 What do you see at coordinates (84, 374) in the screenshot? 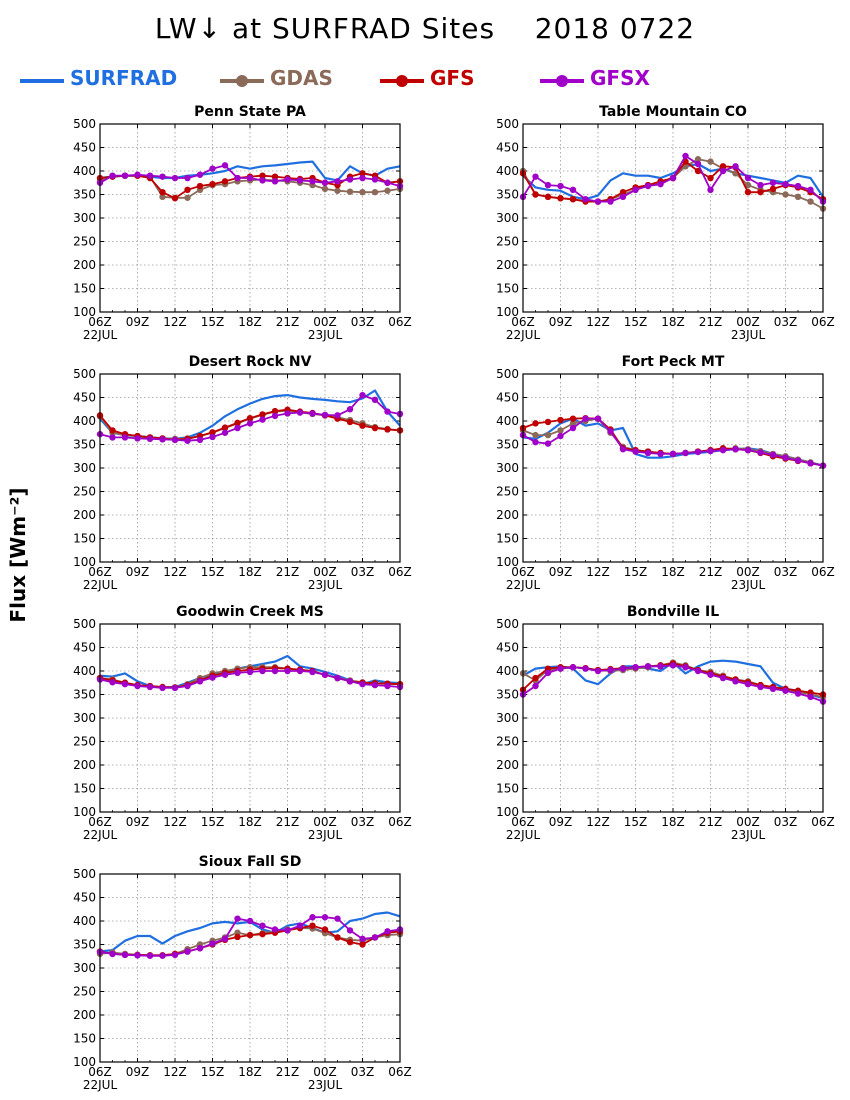
I see `y-tick-label: 500` at bounding box center [84, 374].